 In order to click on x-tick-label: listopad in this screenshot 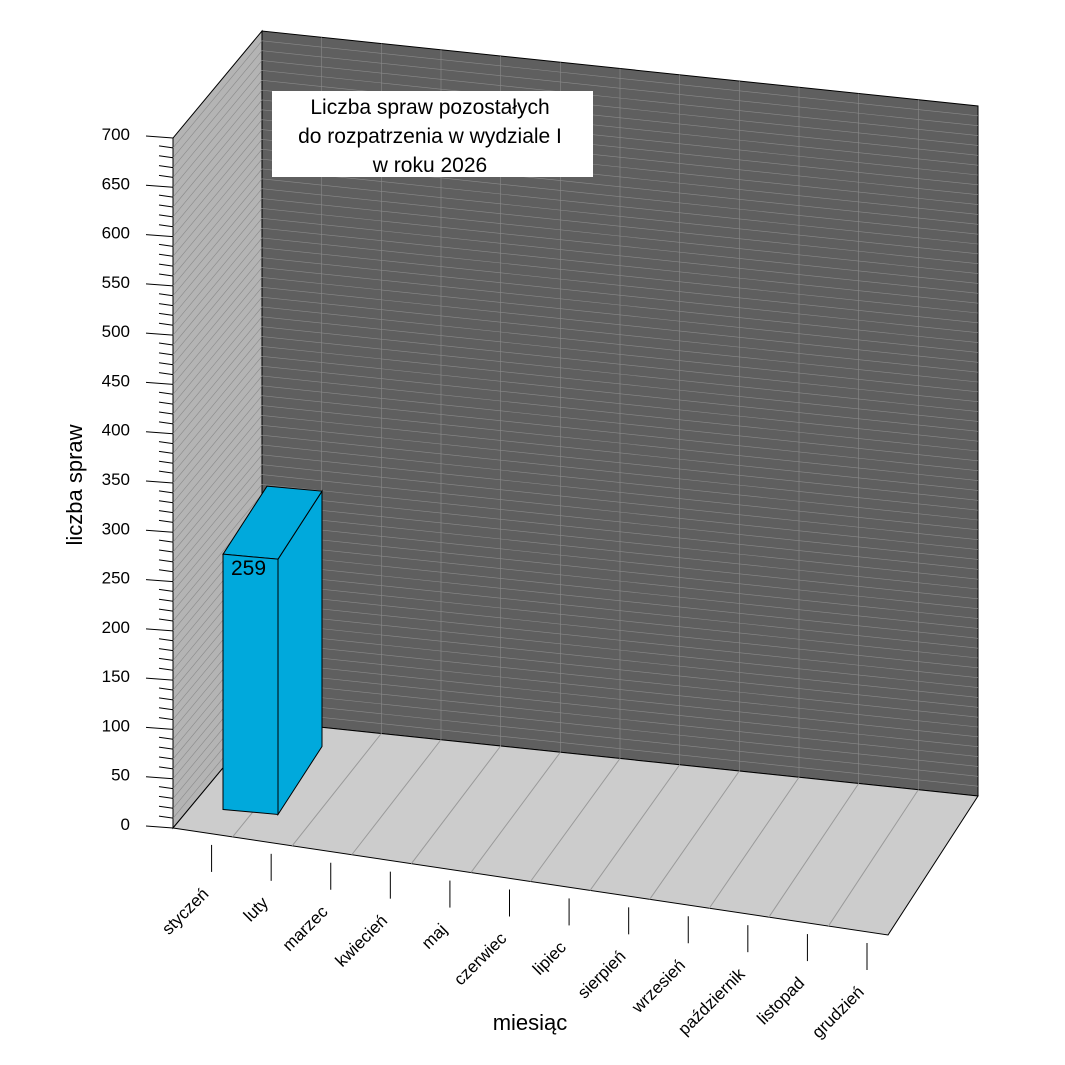, I will do `click(780, 1000)`.